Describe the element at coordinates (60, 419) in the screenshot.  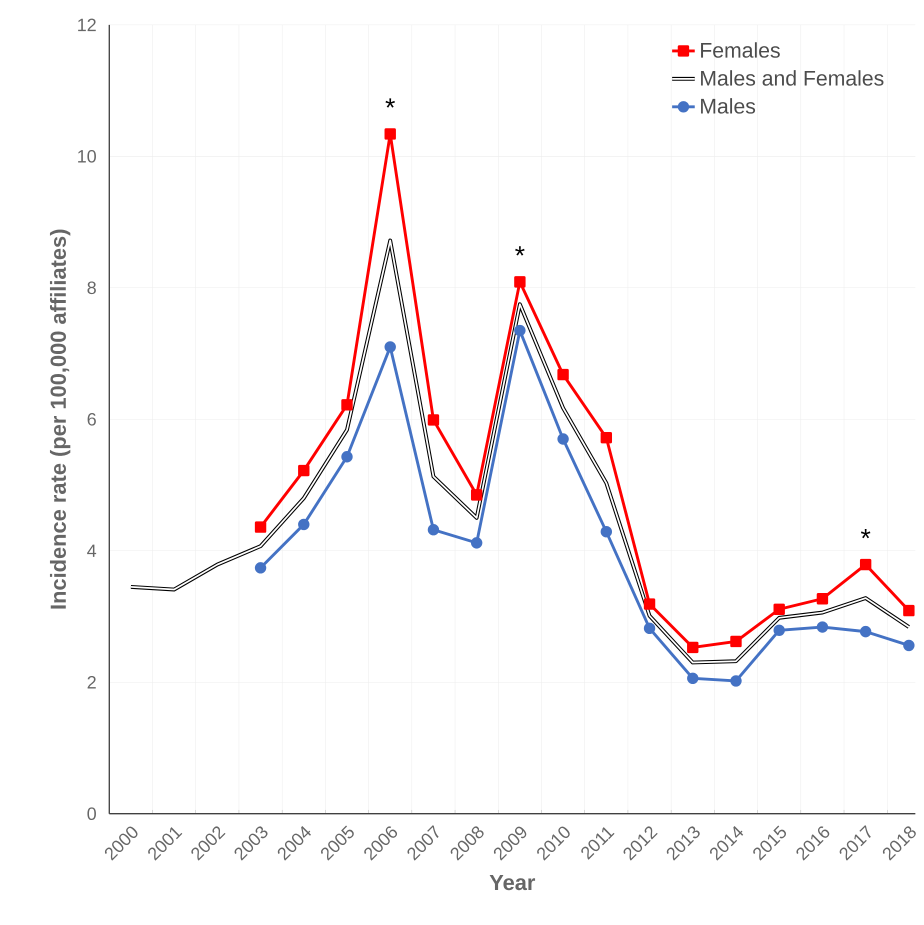
I see `y-axis-title: Incidence rate (per 100,000 affiliates)` at that location.